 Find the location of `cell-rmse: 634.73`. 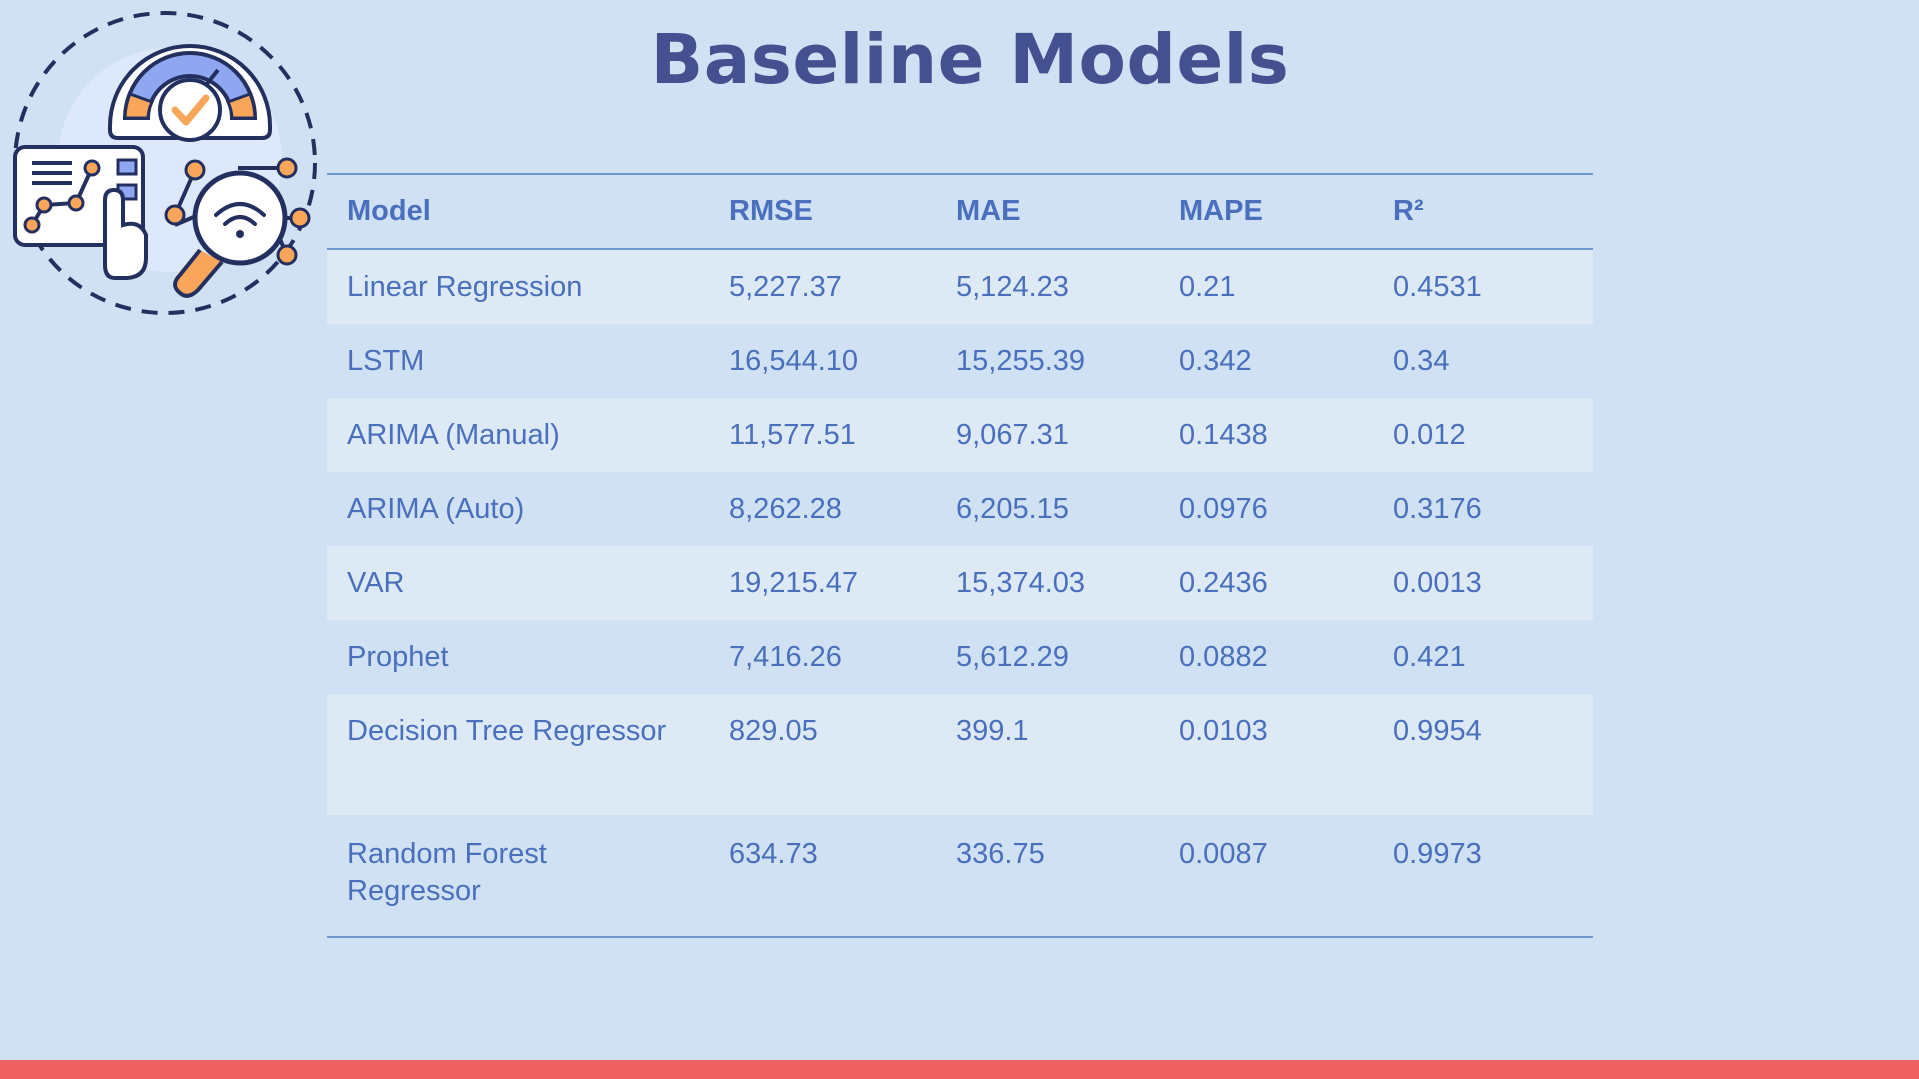

cell-rmse: 634.73 is located at coordinates (822, 876).